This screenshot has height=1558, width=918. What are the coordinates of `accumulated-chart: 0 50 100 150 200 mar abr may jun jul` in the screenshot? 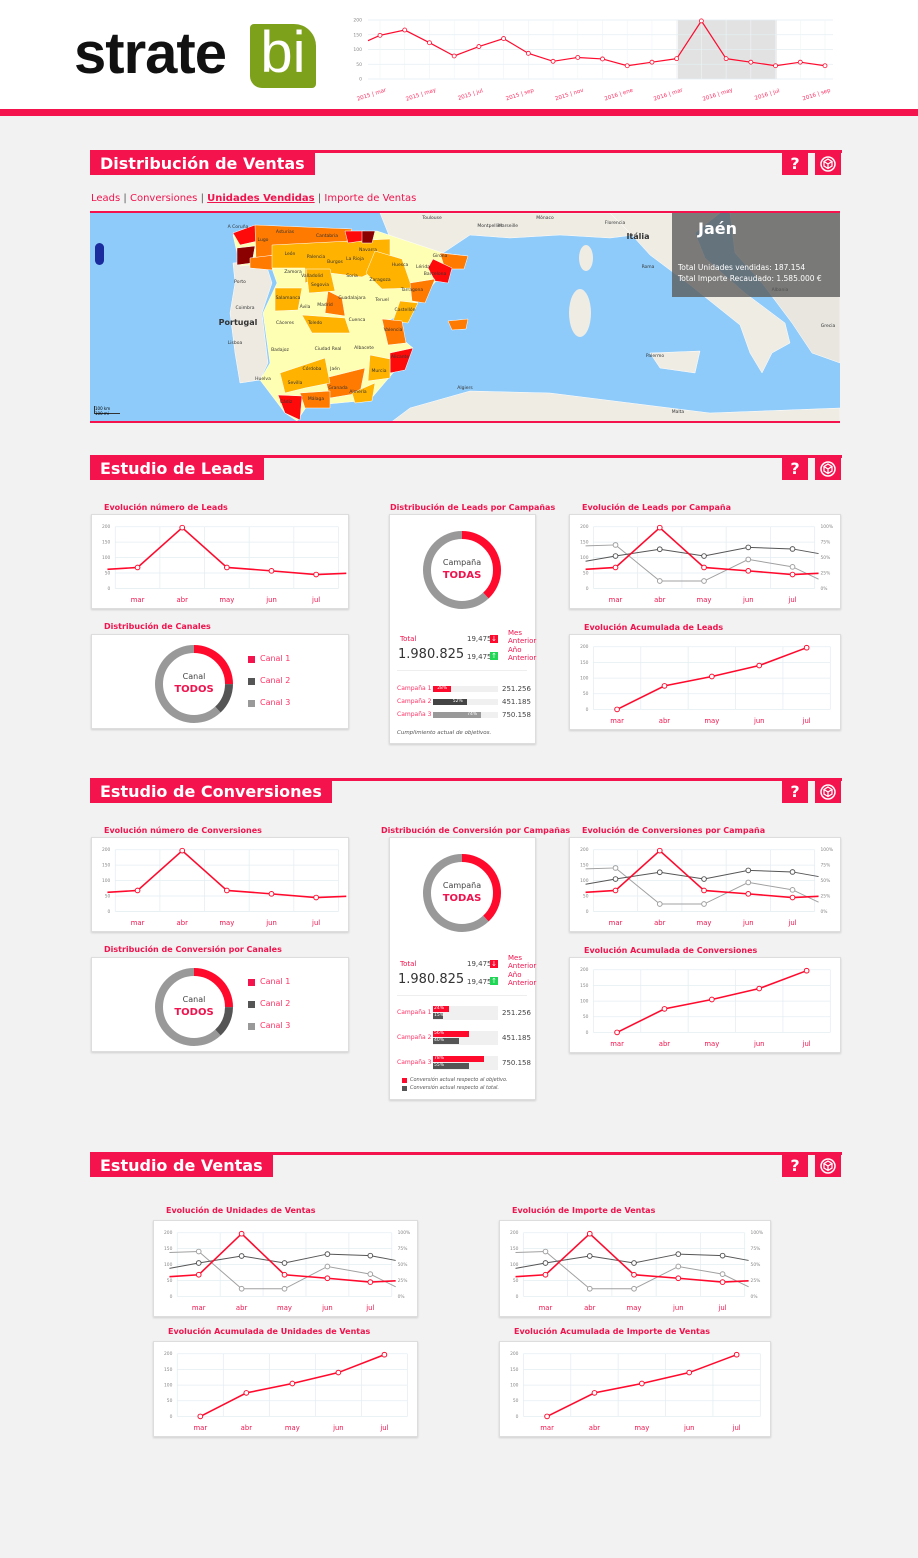 It's located at (705, 682).